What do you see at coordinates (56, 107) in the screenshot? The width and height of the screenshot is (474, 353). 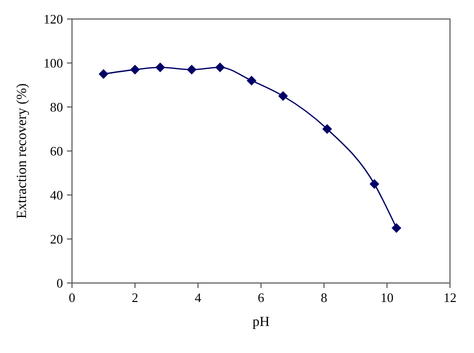 I see `y-tick-label: 80` at bounding box center [56, 107].